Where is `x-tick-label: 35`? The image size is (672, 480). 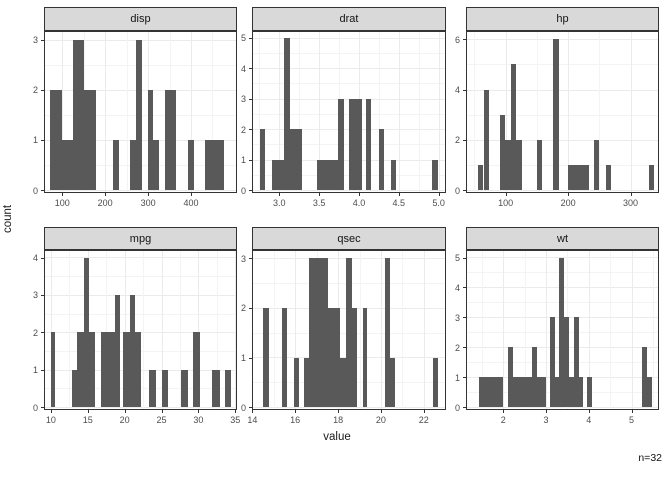
x-tick-label: 35 is located at coordinates (235, 420).